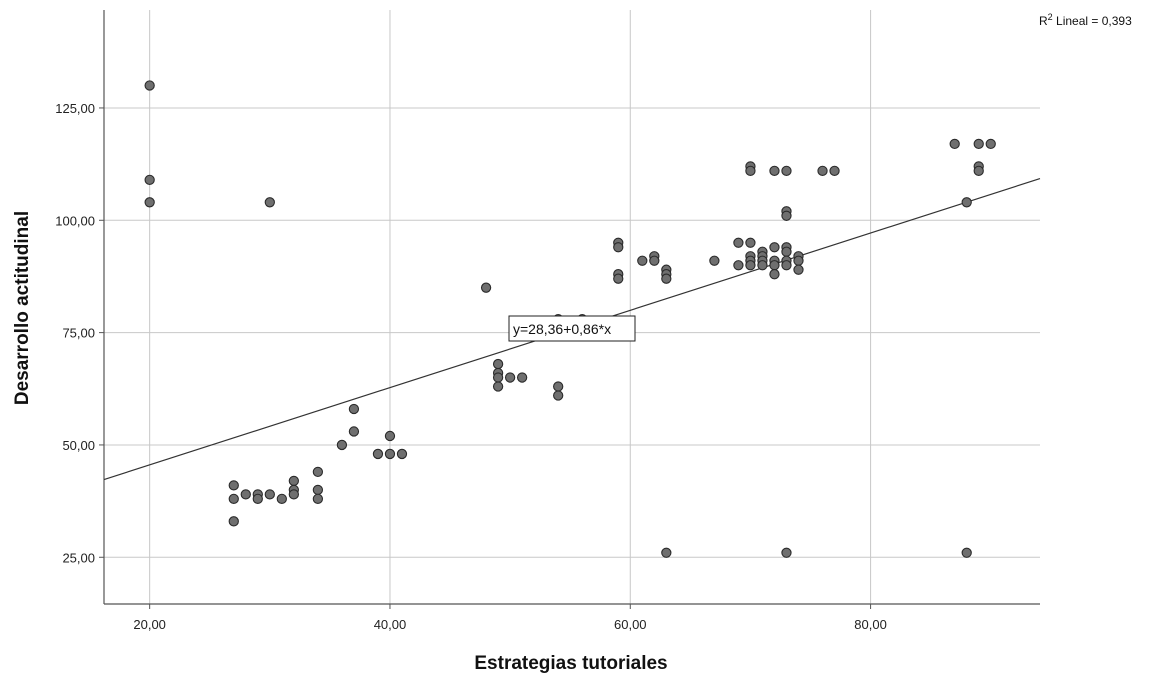 This screenshot has width=1163, height=675. I want to click on x-tick-label: 80,00, so click(870, 624).